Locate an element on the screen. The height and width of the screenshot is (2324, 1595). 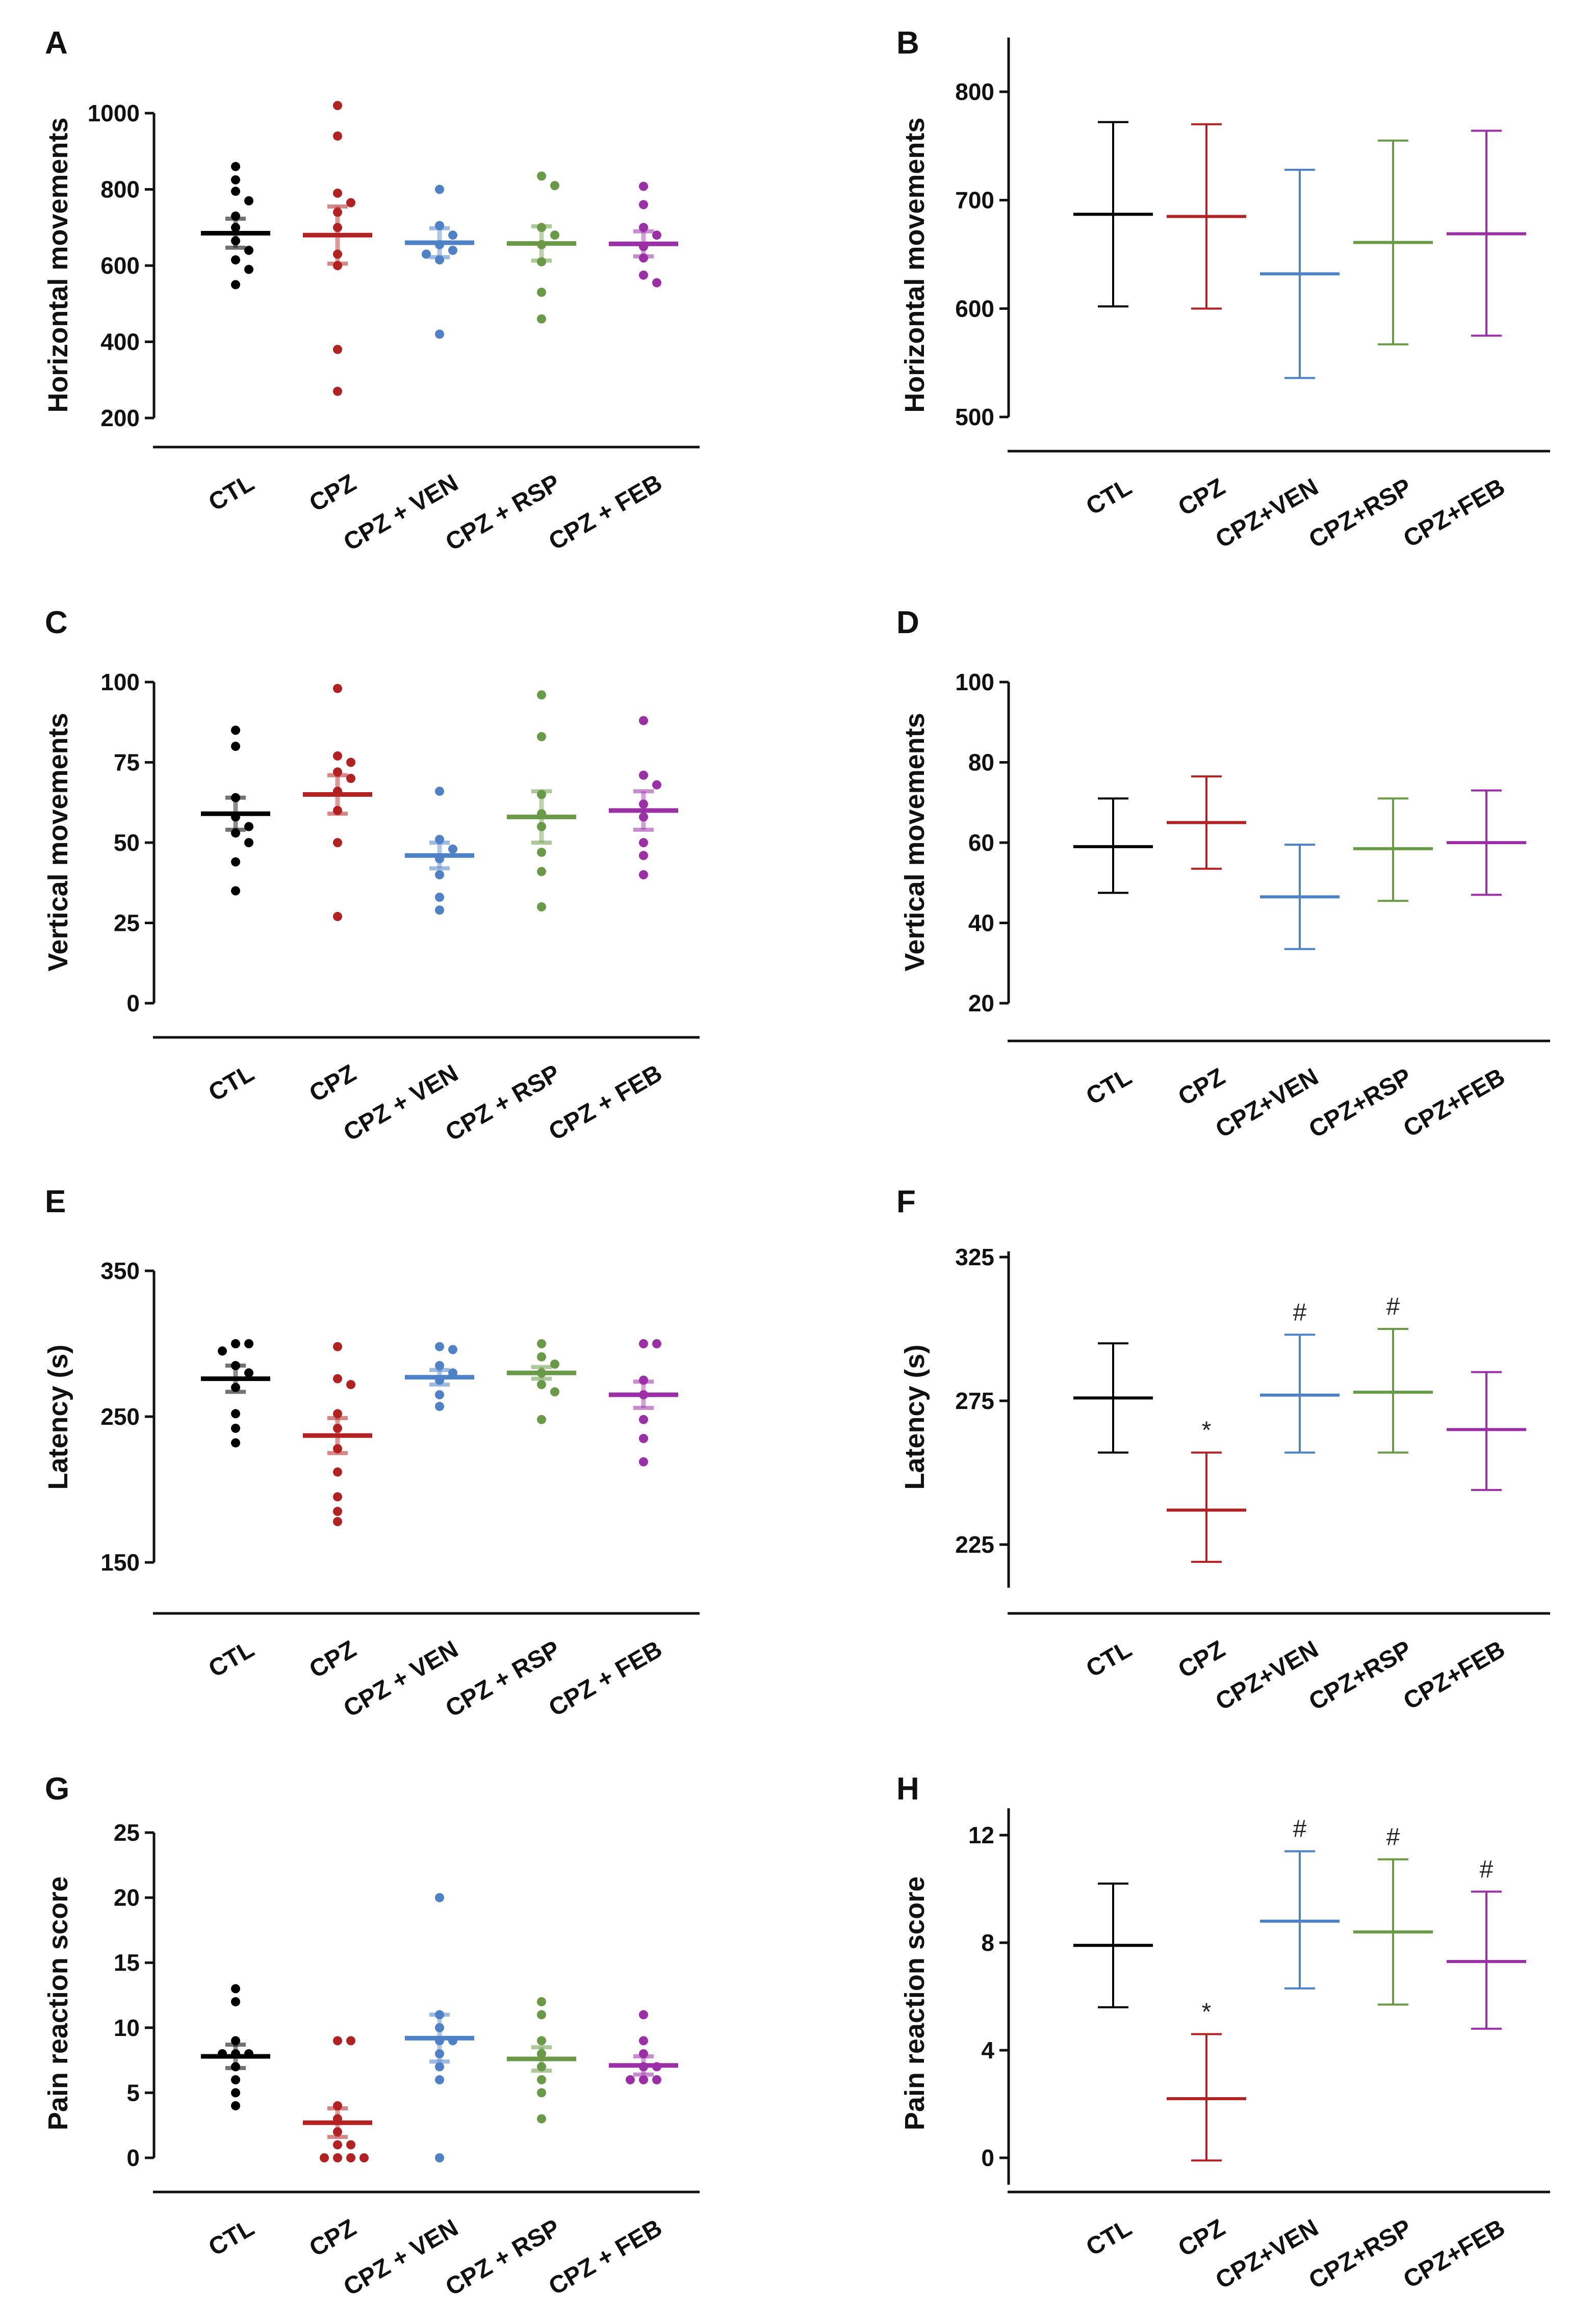
y-tick-label: 600 is located at coordinates (975, 308).